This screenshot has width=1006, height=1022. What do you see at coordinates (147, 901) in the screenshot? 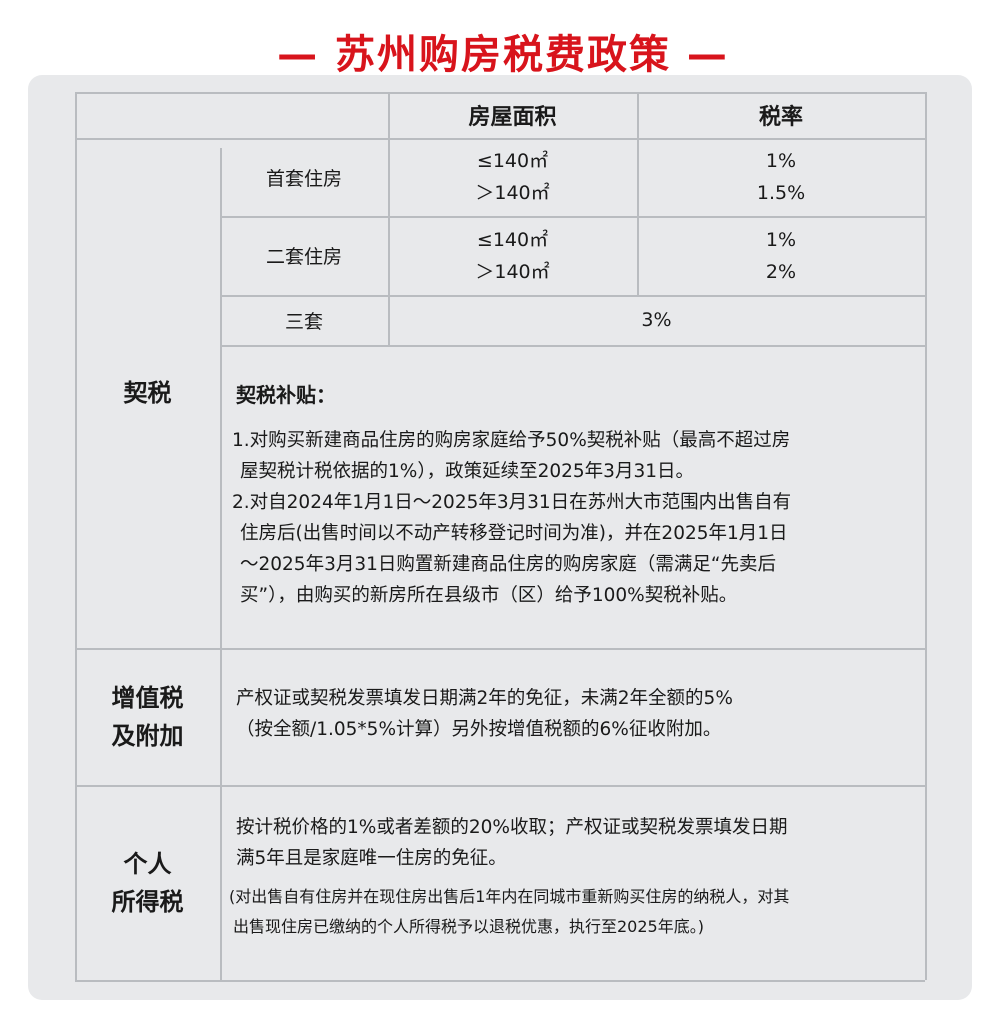
I see `label-line: 所得税` at bounding box center [147, 901].